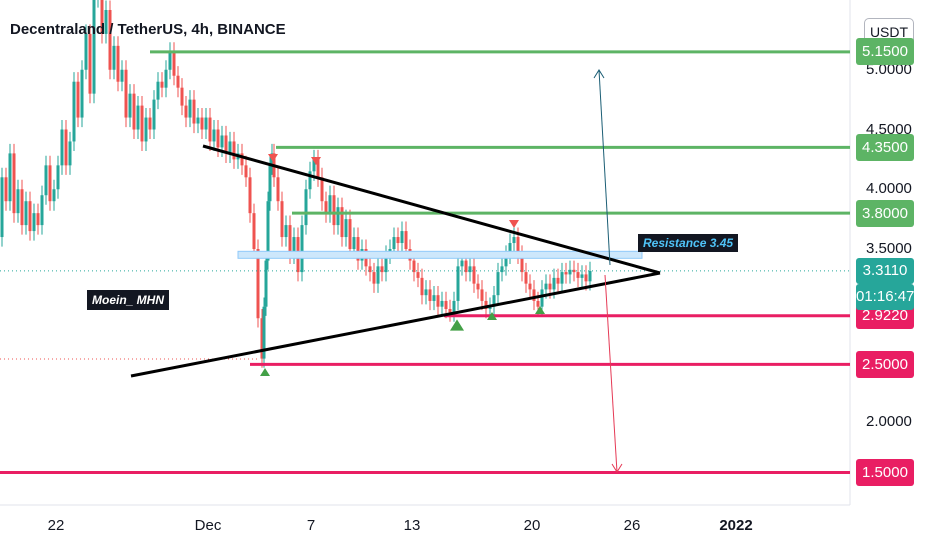 The height and width of the screenshot is (550, 932). Describe the element at coordinates (431, 209) in the screenshot. I see `upper-trendline` at that location.